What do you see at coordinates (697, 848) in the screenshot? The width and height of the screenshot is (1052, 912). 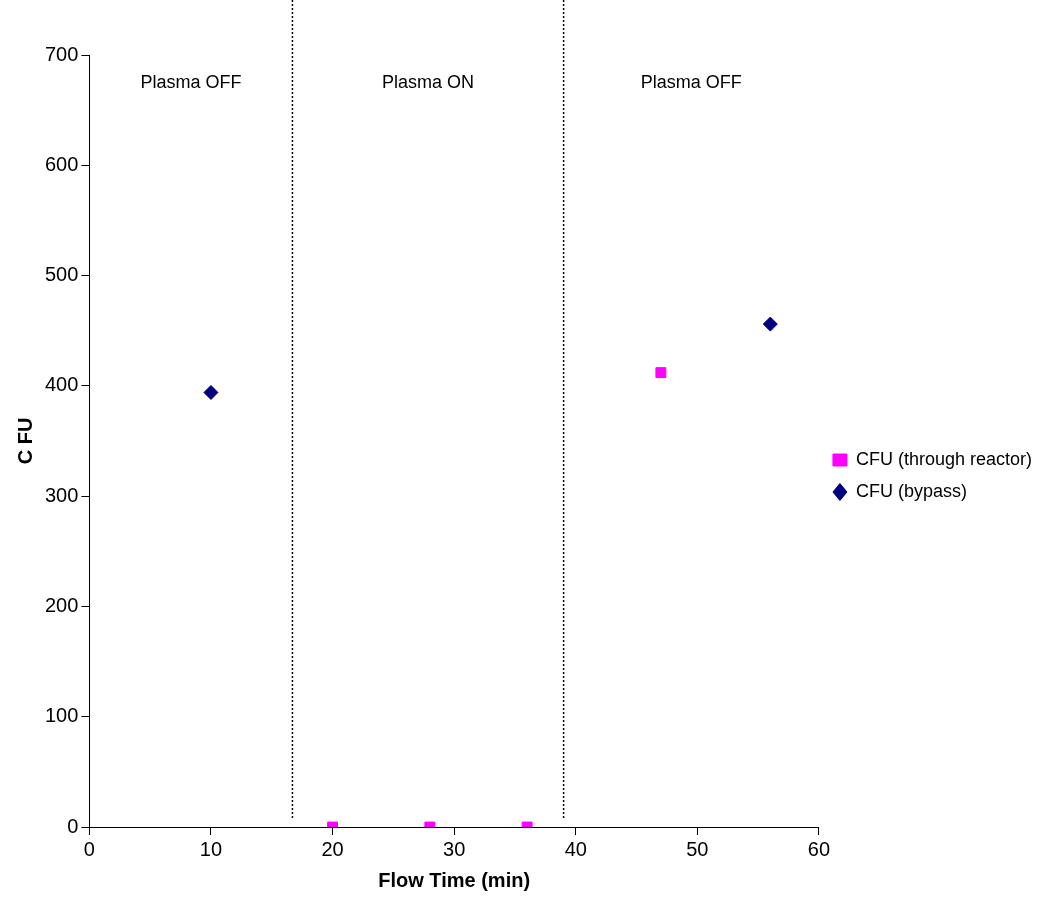 I see `x-tick-label: 50` at bounding box center [697, 848].